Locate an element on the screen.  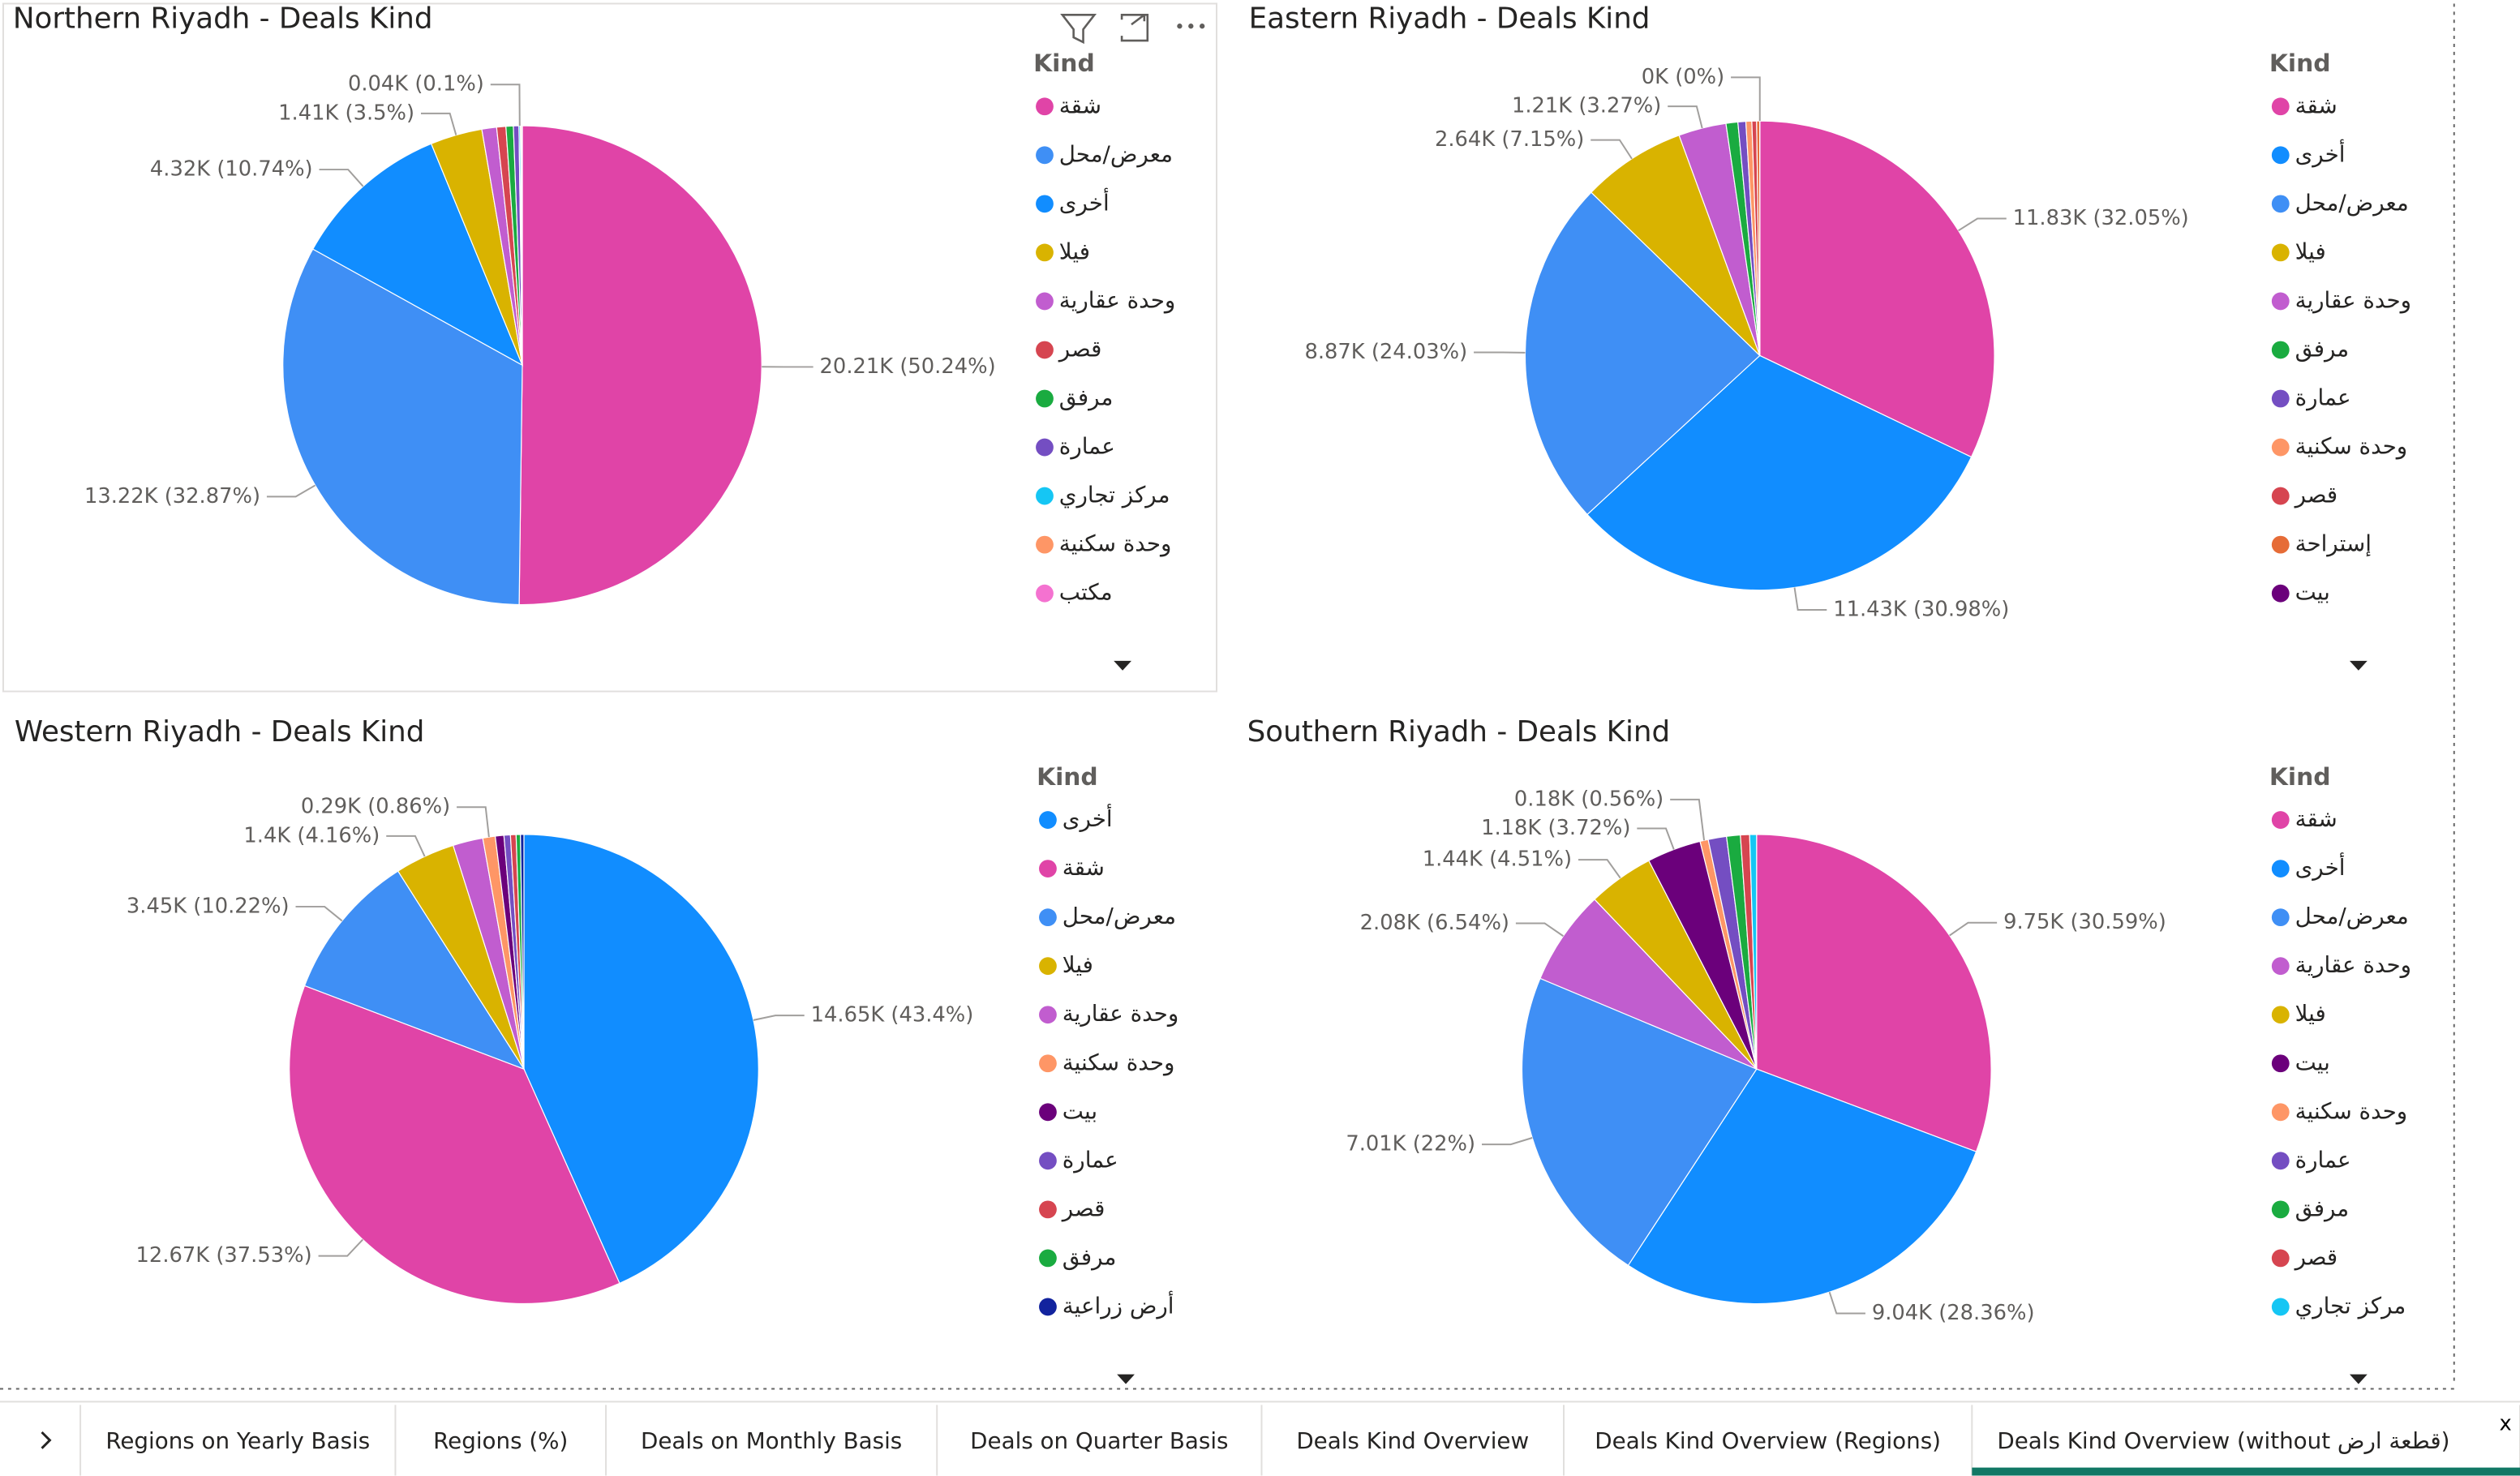
legend-item: إستراحة is located at coordinates (2333, 543).